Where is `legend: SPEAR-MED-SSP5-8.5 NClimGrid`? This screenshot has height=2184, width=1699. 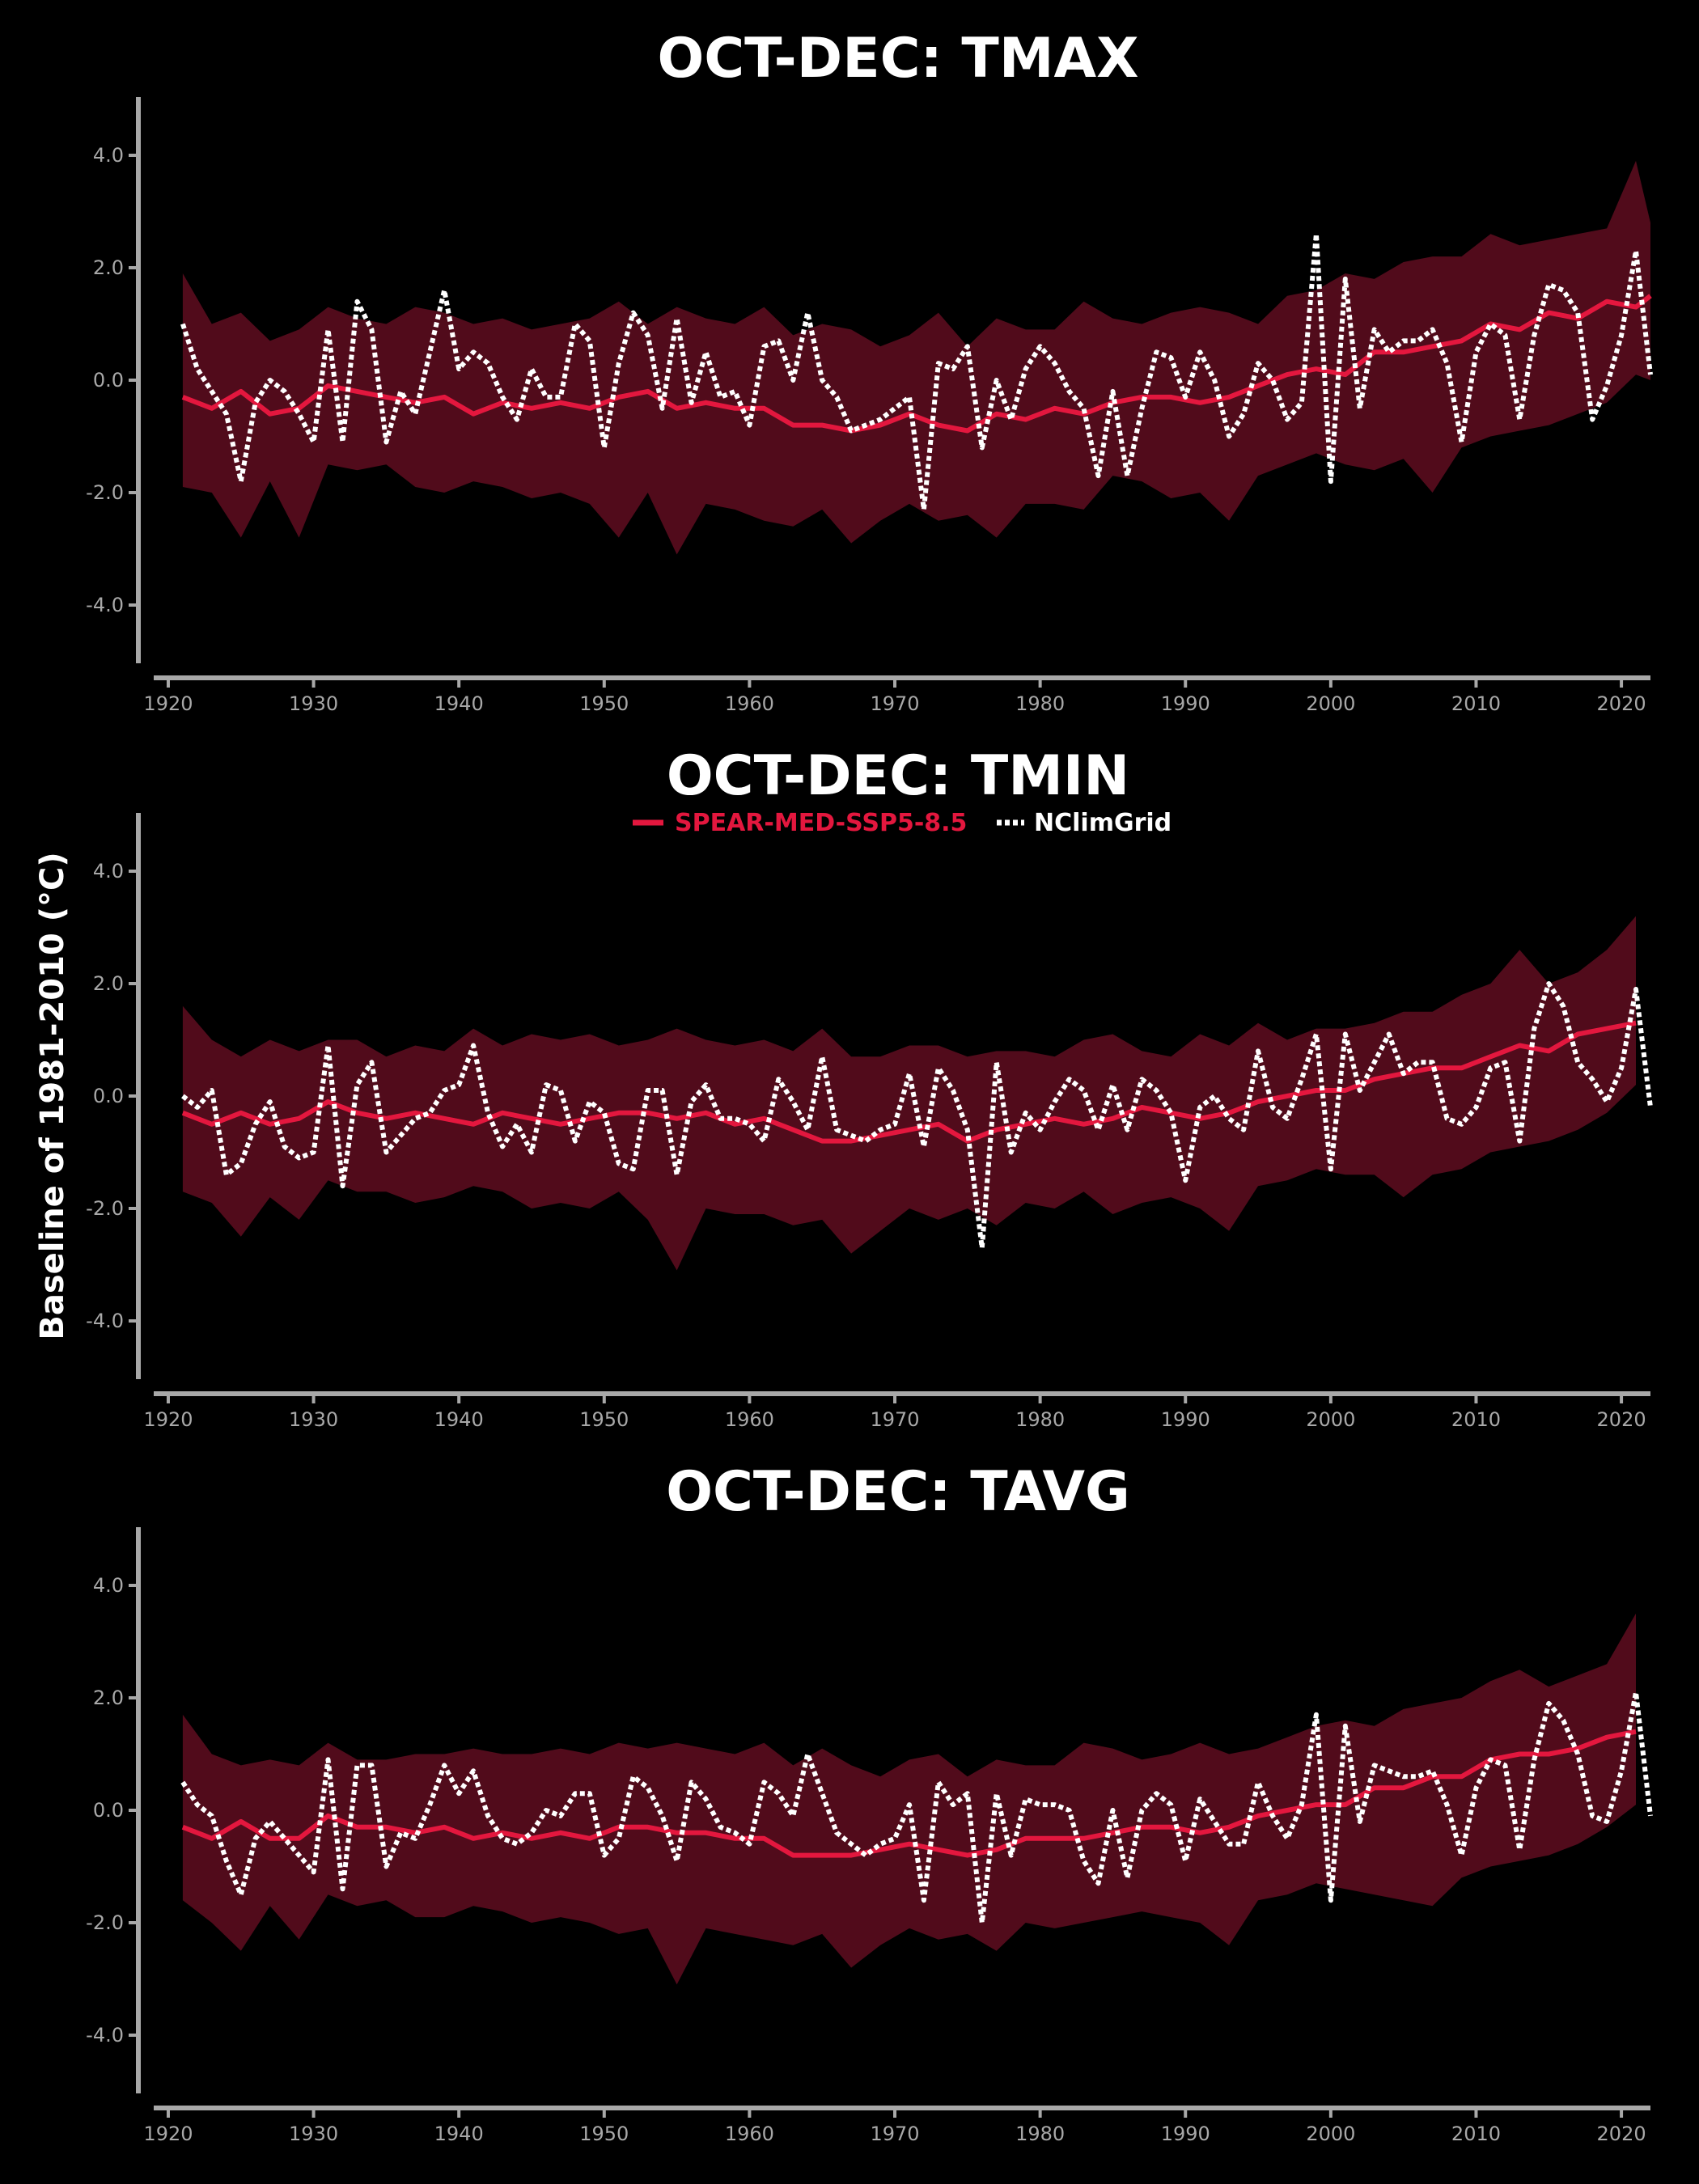 legend: SPEAR-MED-SSP5-8.5 NClimGrid is located at coordinates (902, 823).